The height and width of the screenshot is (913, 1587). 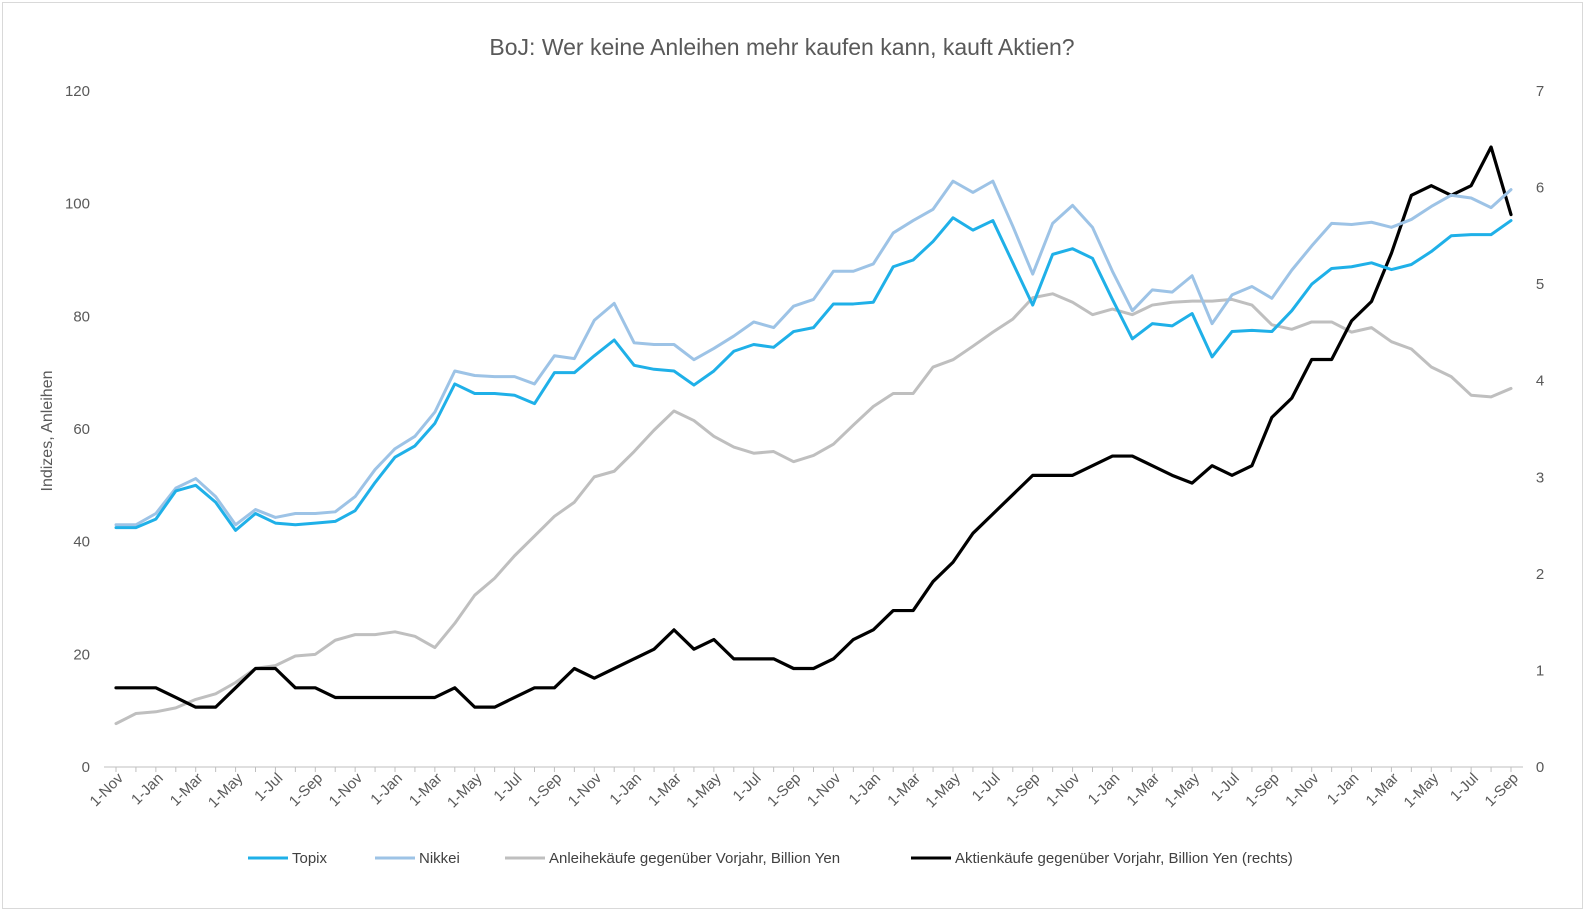 I want to click on y2-tick-label-3: 3, so click(x=1540, y=477).